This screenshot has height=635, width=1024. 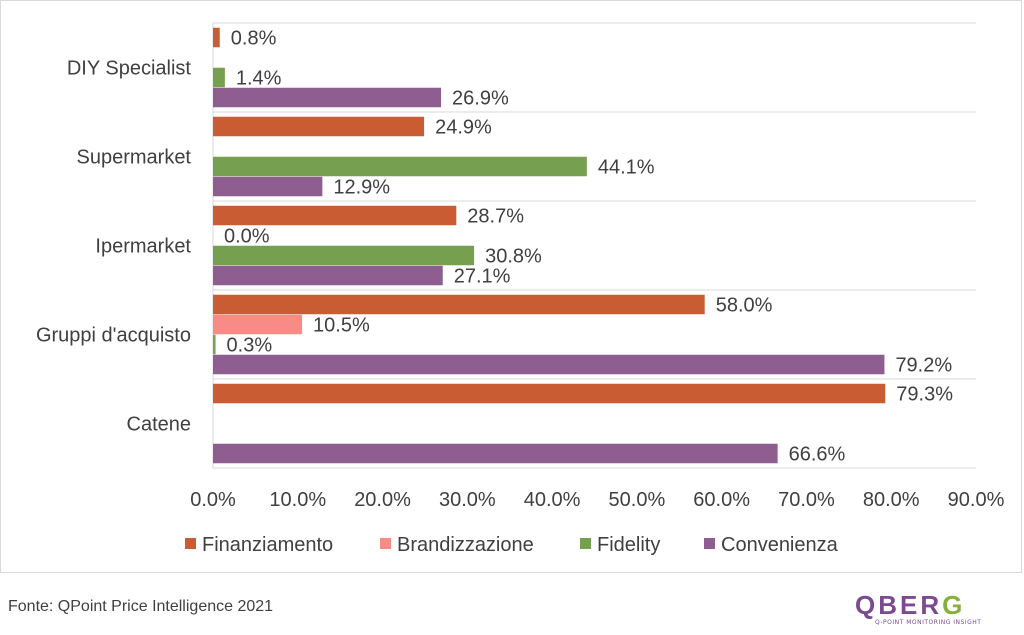 I want to click on data-label-convenienza-gruppi-d-acquisto: 79.2%, so click(x=923, y=366).